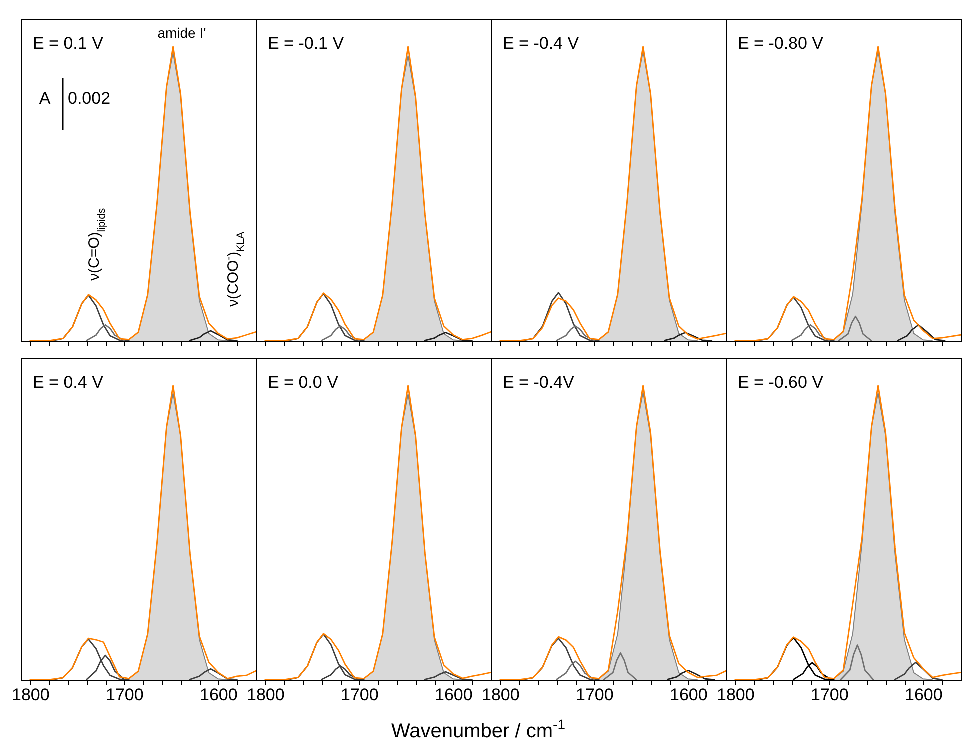  Describe the element at coordinates (306, 43) in the screenshot. I see `chart-title: E = -0.1 V` at that location.